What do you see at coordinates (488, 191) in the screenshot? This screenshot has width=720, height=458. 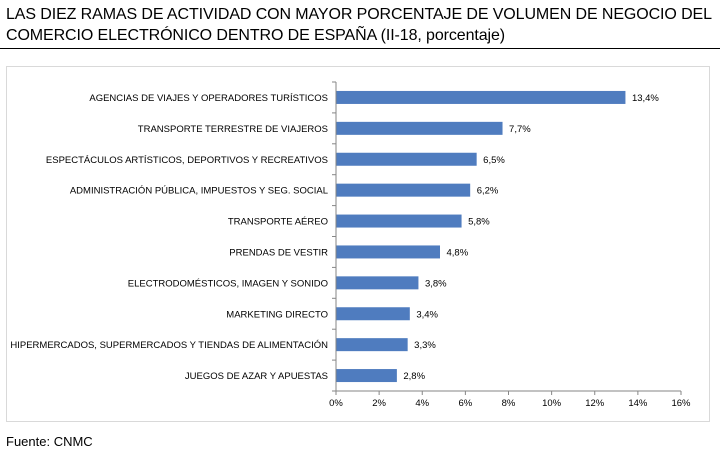 I see `data-label: 6,2%` at bounding box center [488, 191].